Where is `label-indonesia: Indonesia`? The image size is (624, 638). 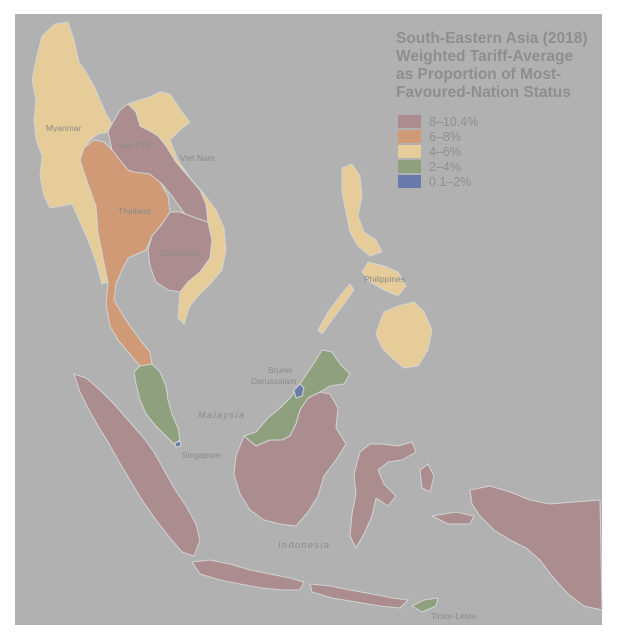
label-indonesia: Indonesia is located at coordinates (304, 545).